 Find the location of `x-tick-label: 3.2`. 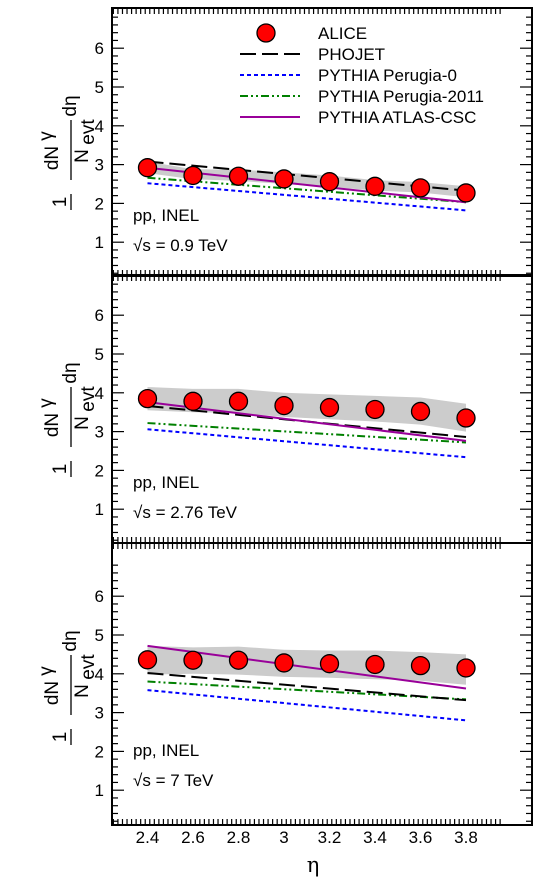

x-tick-label: 3.2 is located at coordinates (330, 837).